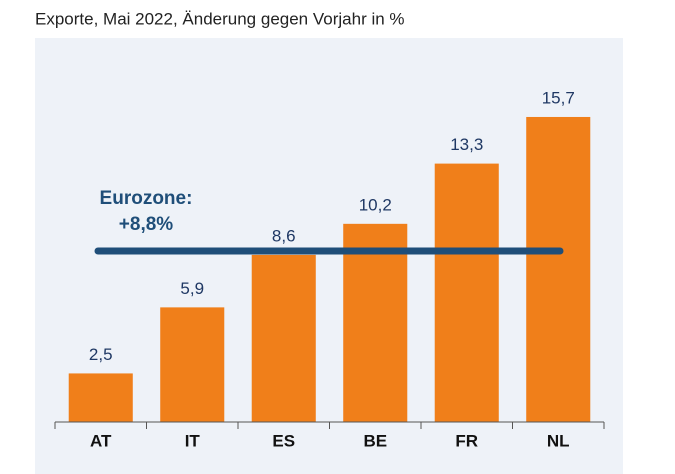 This screenshot has height=474, width=675. What do you see at coordinates (375, 440) in the screenshot?
I see `x-tick-label: BE` at bounding box center [375, 440].